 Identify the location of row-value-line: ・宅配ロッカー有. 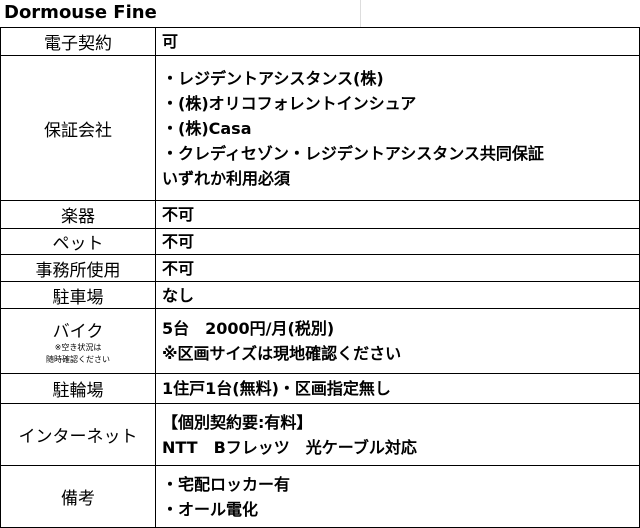
(226, 484).